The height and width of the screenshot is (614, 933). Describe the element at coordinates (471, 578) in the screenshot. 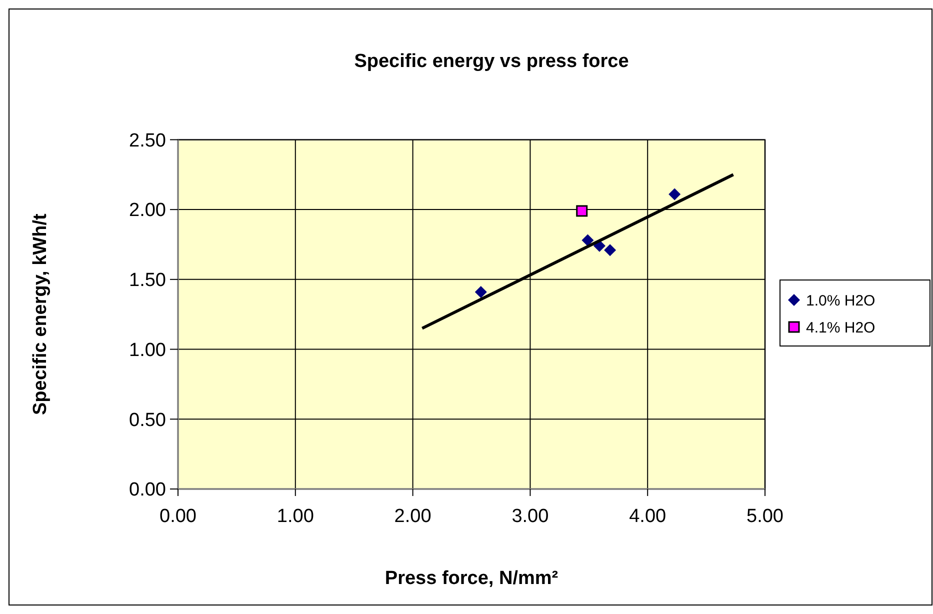

I see `x-axis-title: Press force, N/mm²` at that location.